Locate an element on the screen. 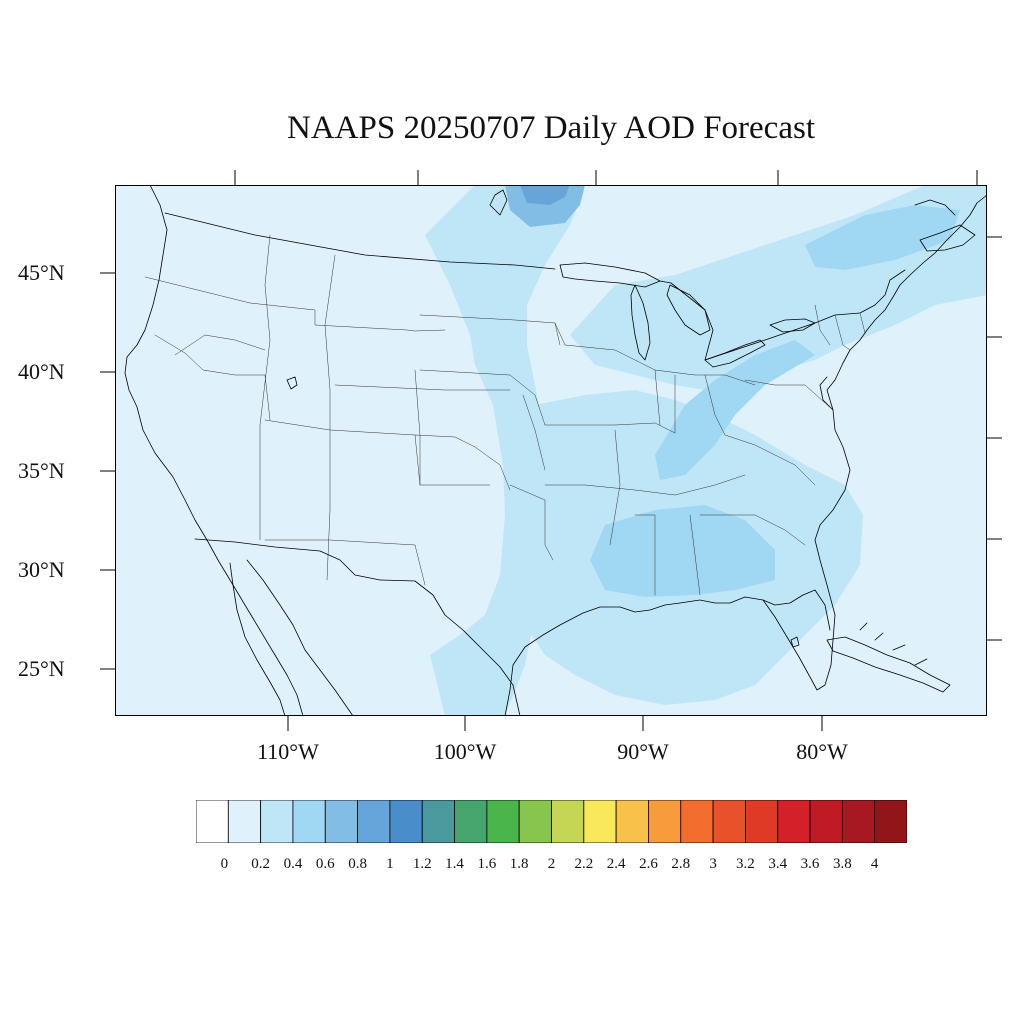  gaspe-outline is located at coordinates (935, 207).